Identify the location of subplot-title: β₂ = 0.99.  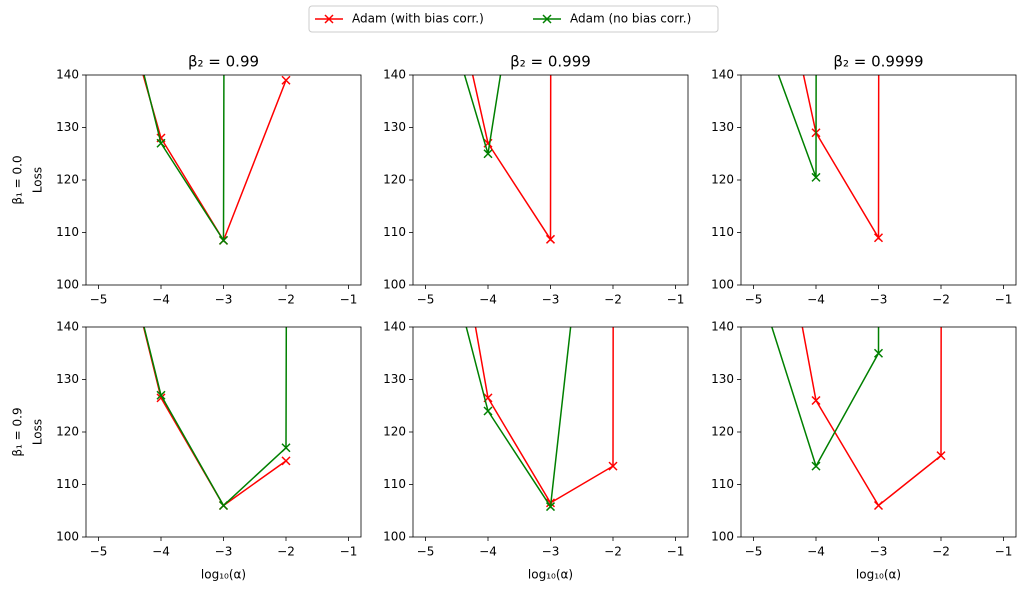
(223, 62).